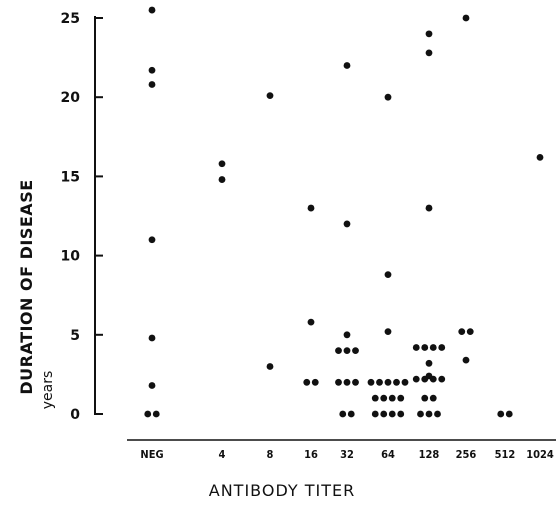 Image resolution: width=558 pixels, height=508 pixels. I want to click on x-tick-label: 1024, so click(540, 454).